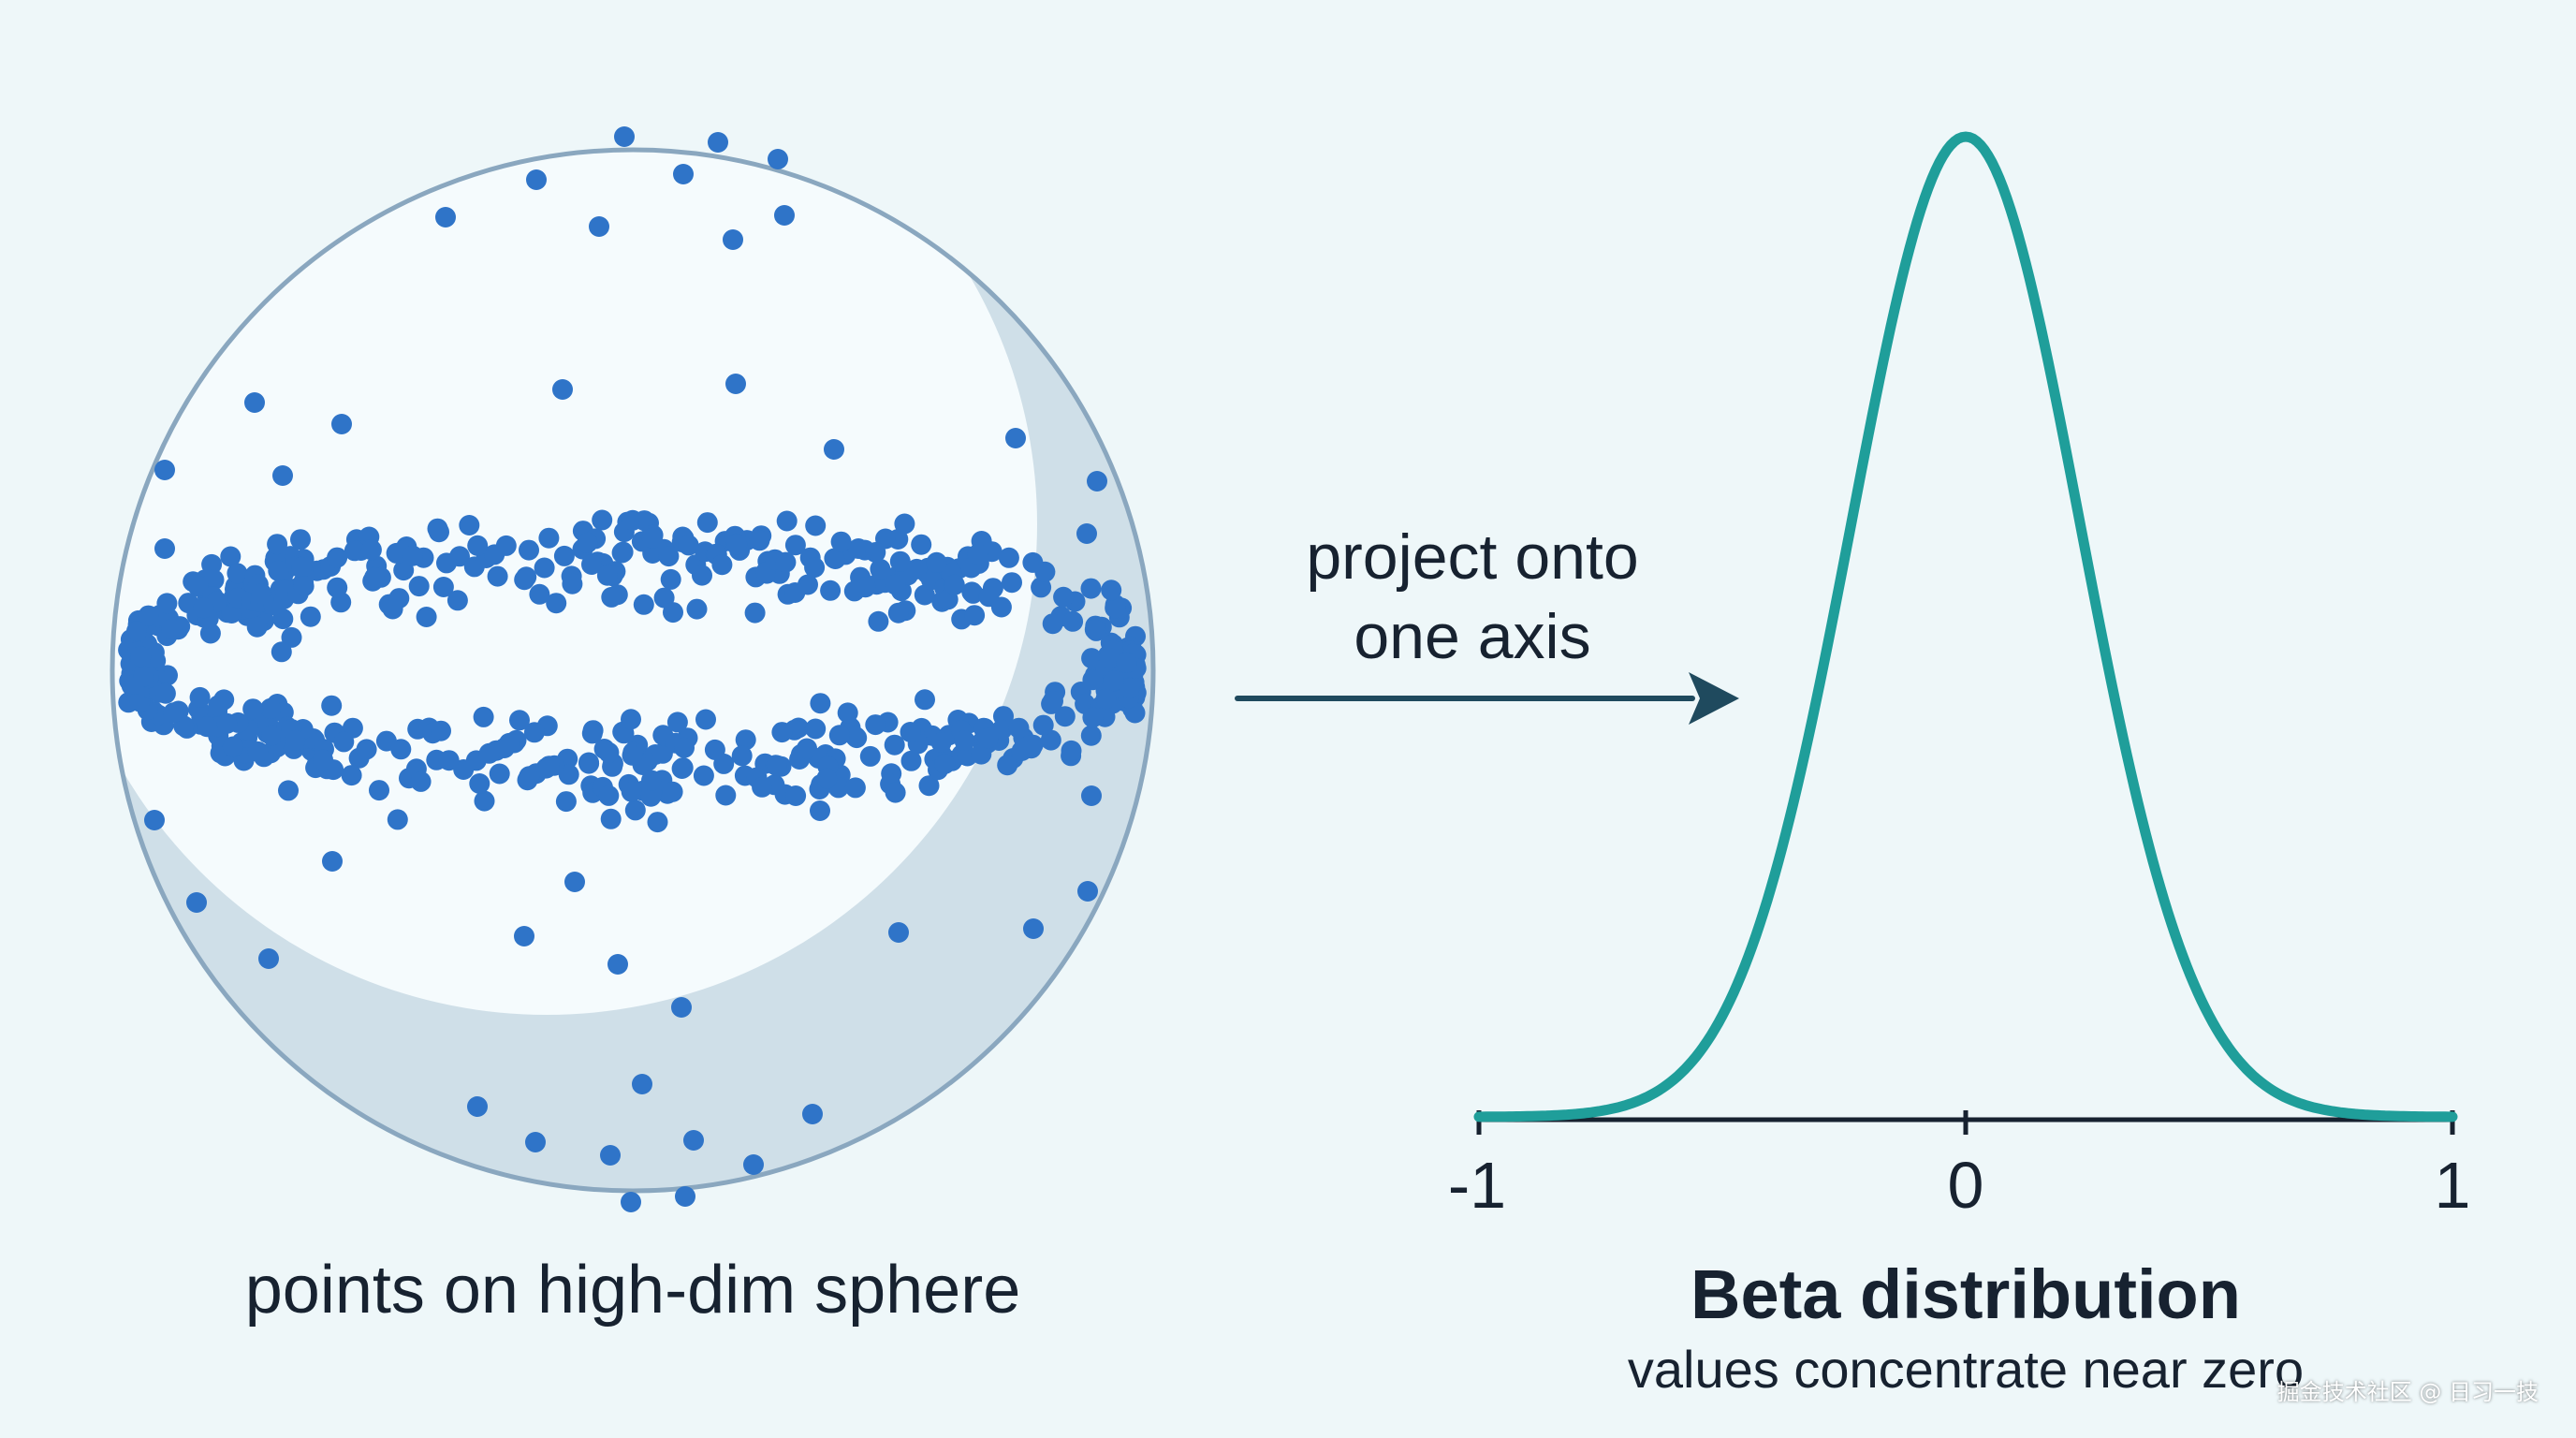  Describe the element at coordinates (633, 1290) in the screenshot. I see `left-caption: points on high-dim sphere` at that location.